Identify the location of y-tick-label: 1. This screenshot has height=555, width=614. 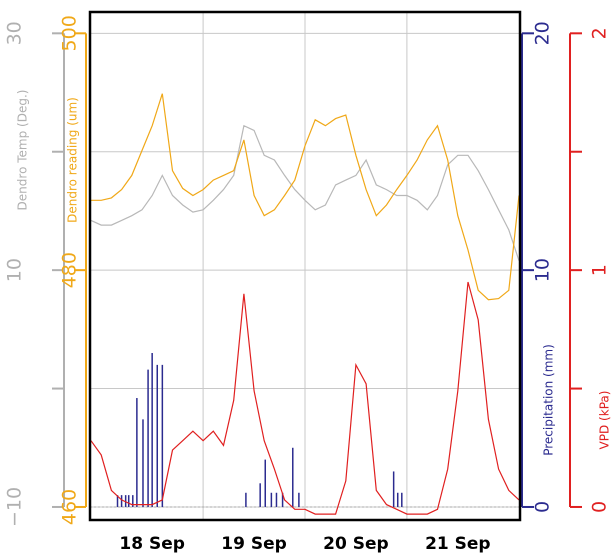
(600, 270).